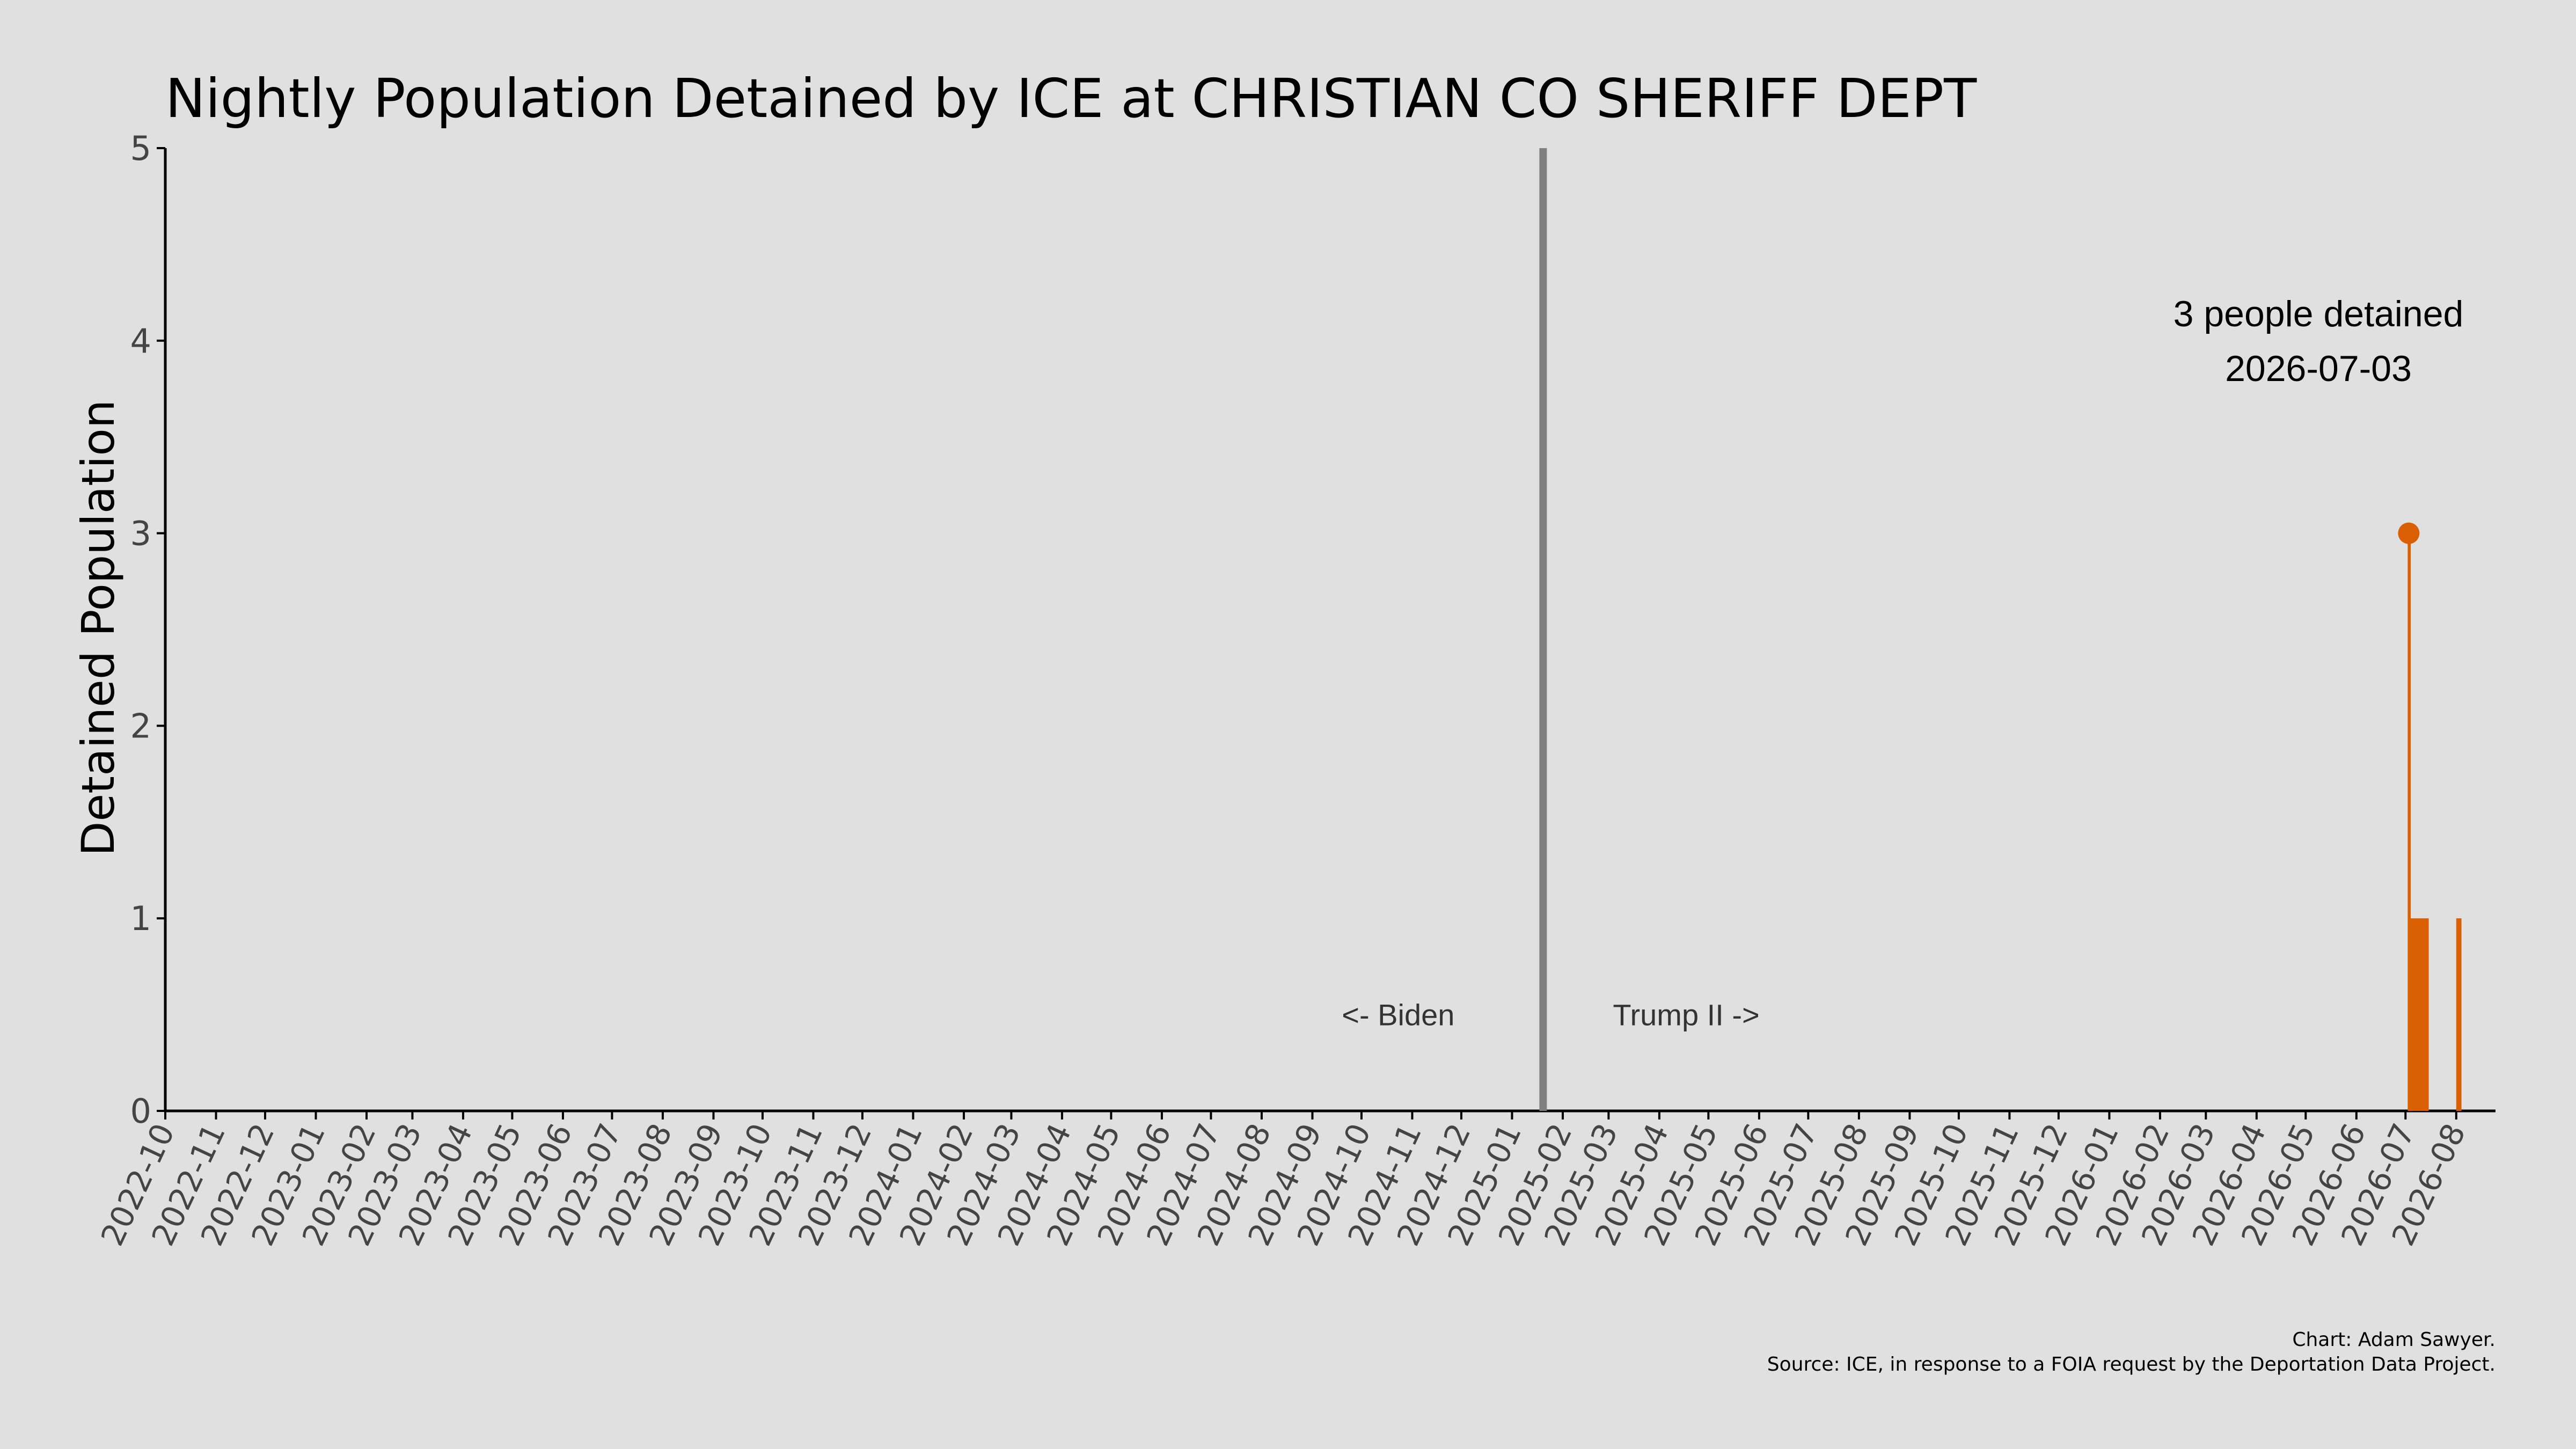  I want to click on peak-annotation-count: 3 people detained, so click(2319, 314).